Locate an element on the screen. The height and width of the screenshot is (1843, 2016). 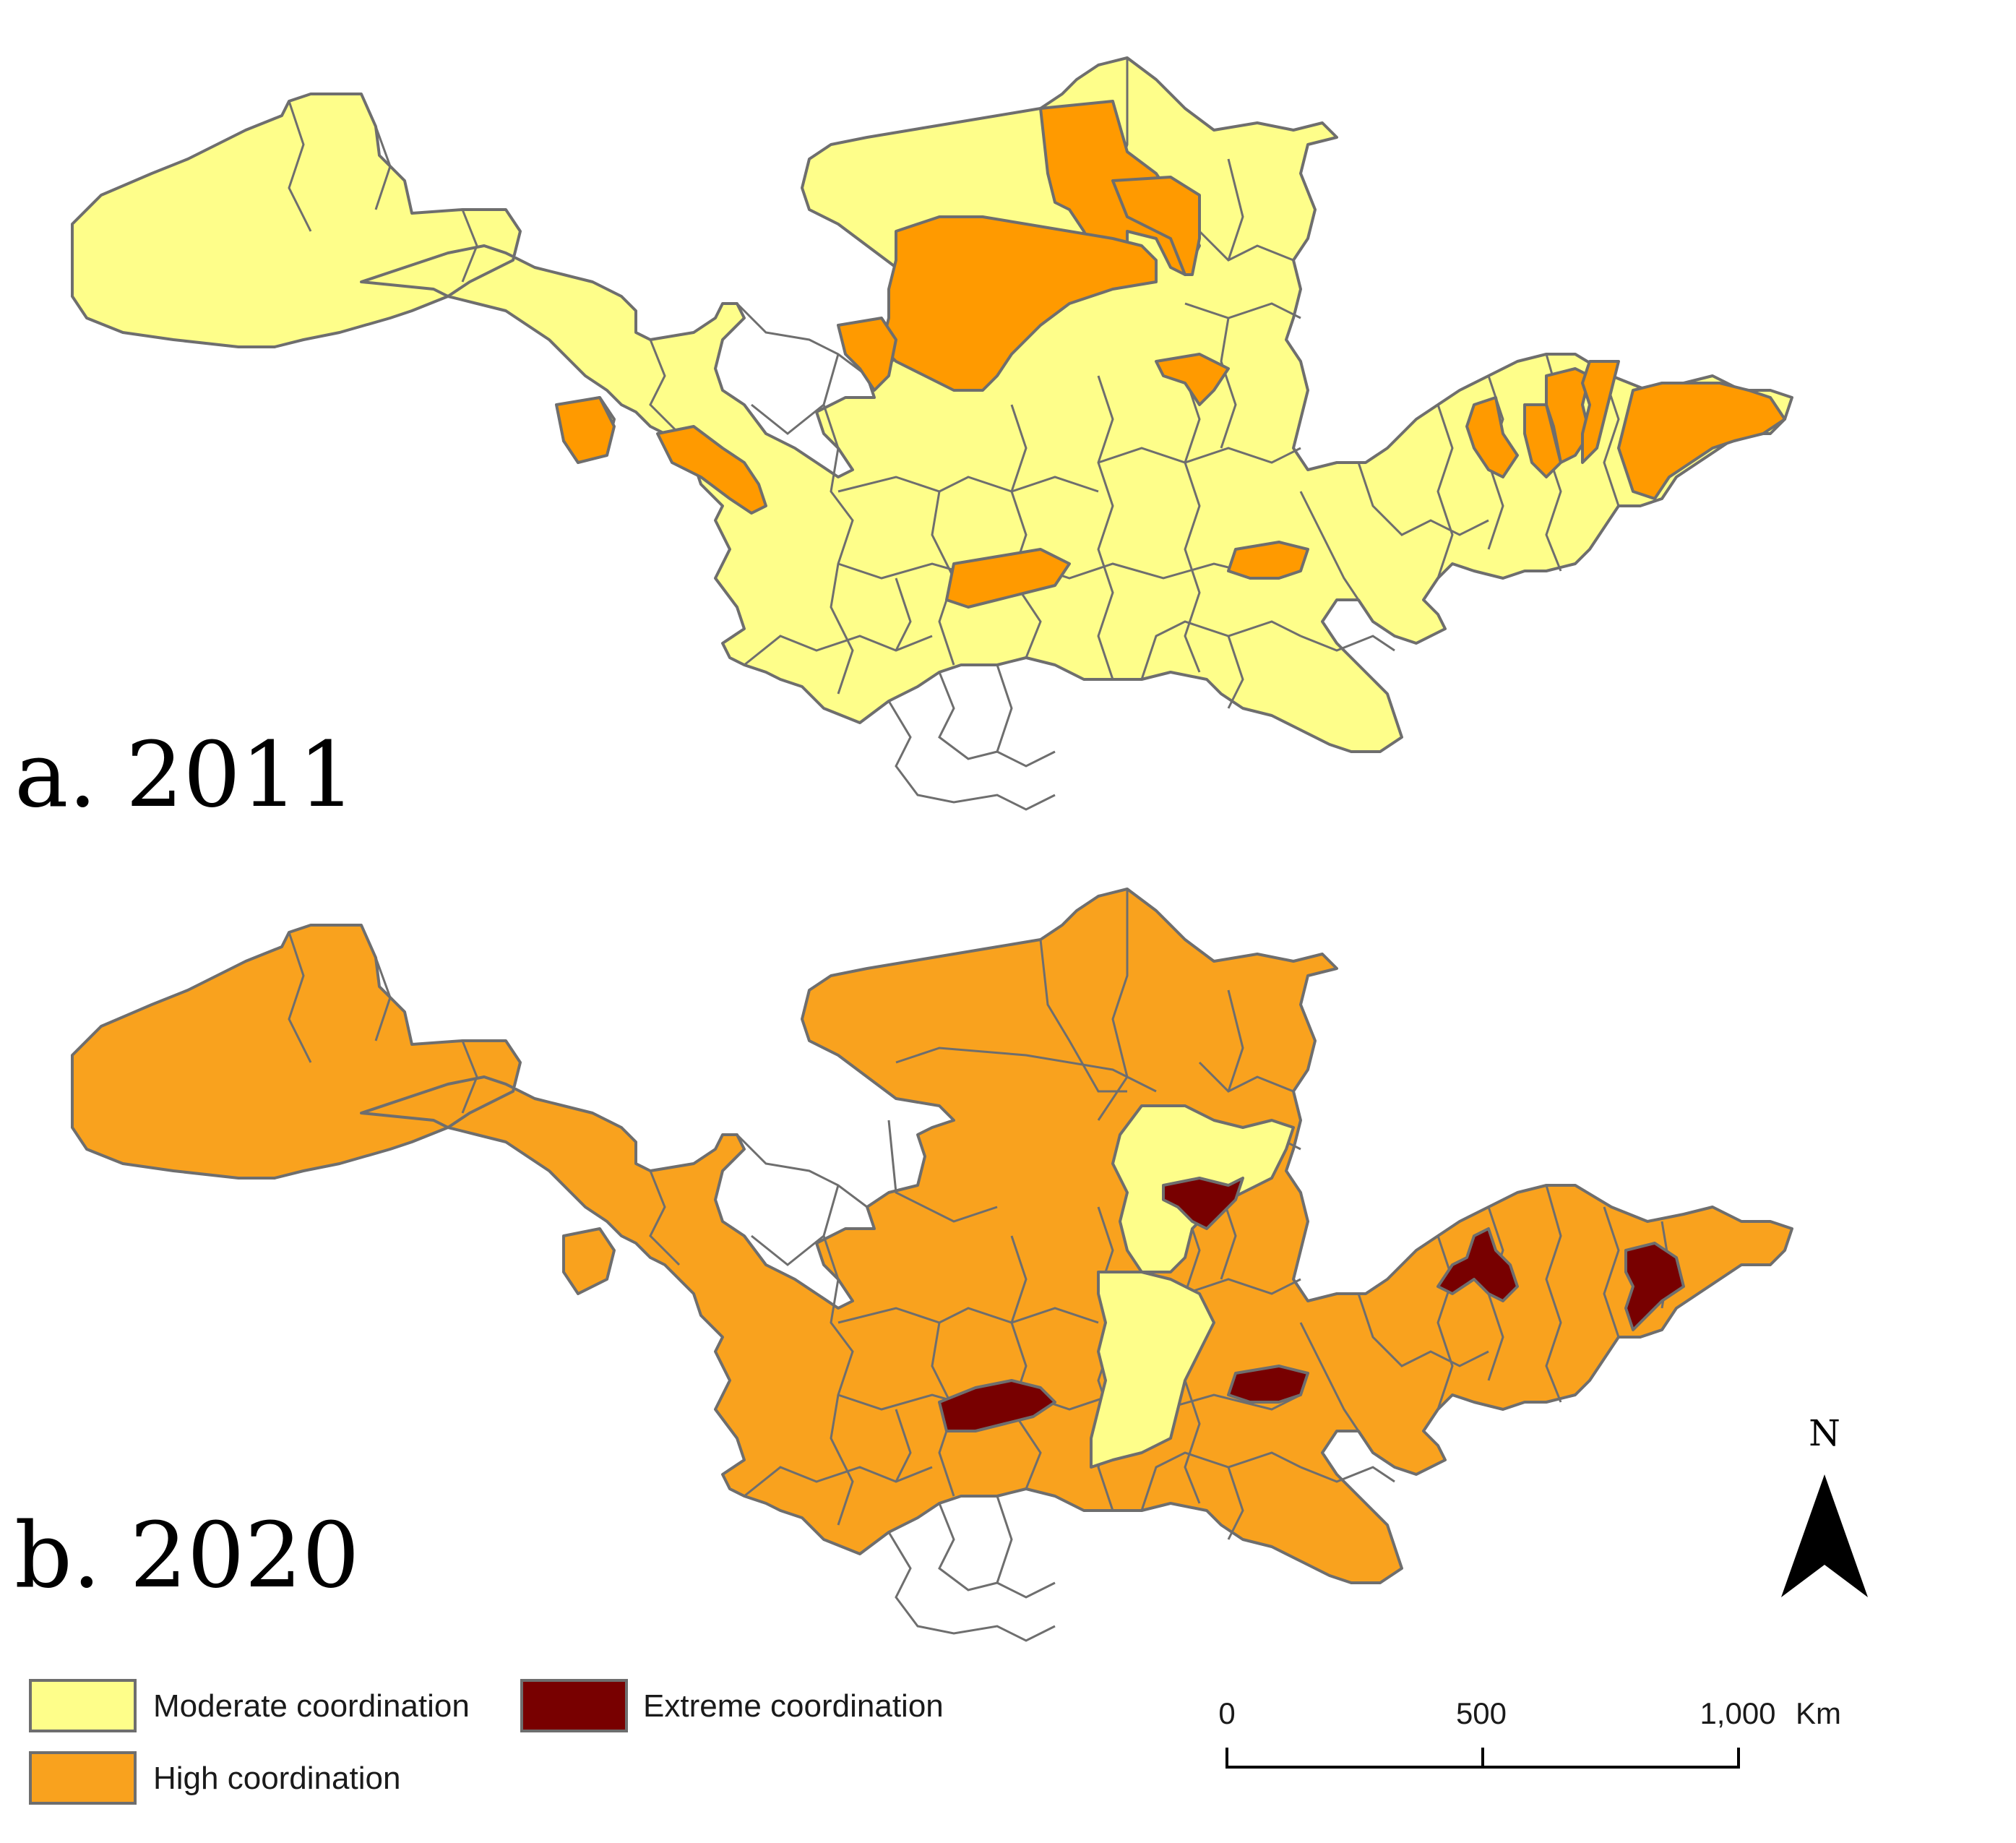
scale-unit: Km is located at coordinates (1818, 1713).